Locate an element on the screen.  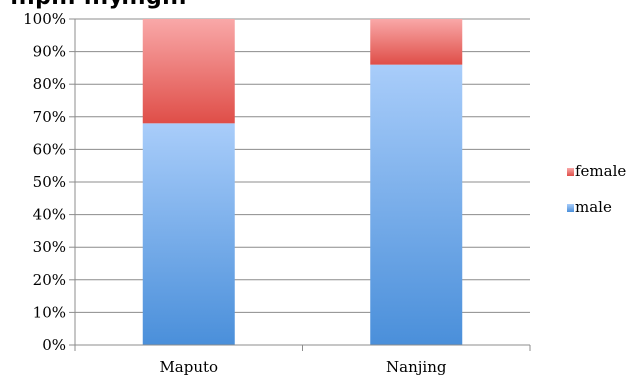
y-tick-label: 30% is located at coordinates (49, 247).